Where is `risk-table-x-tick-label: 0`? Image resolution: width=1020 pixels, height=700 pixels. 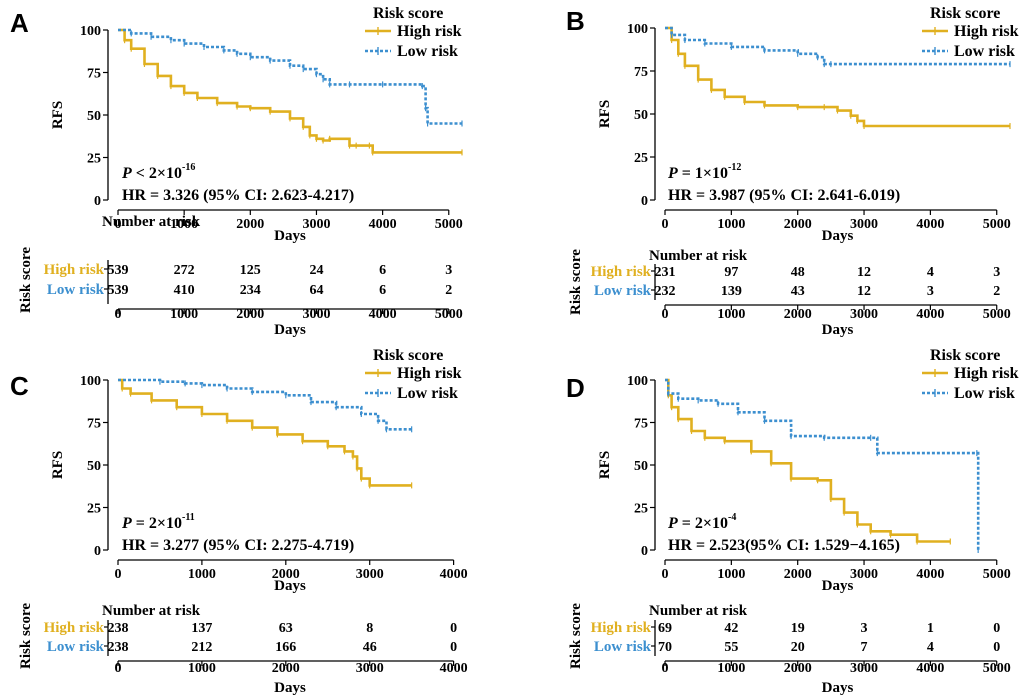
risk-table-x-tick-label: 0 is located at coordinates (665, 314).